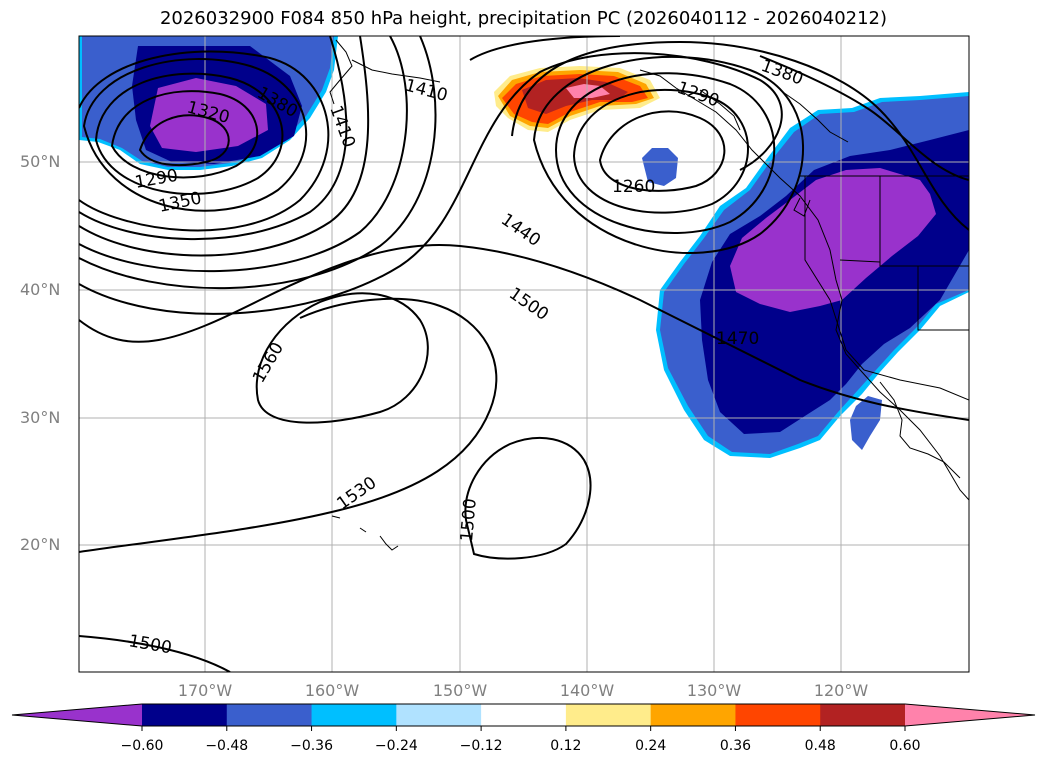 The width and height of the screenshot is (1047, 765). What do you see at coordinates (40, 161) in the screenshot?
I see `lat-label: 50°N` at bounding box center [40, 161].